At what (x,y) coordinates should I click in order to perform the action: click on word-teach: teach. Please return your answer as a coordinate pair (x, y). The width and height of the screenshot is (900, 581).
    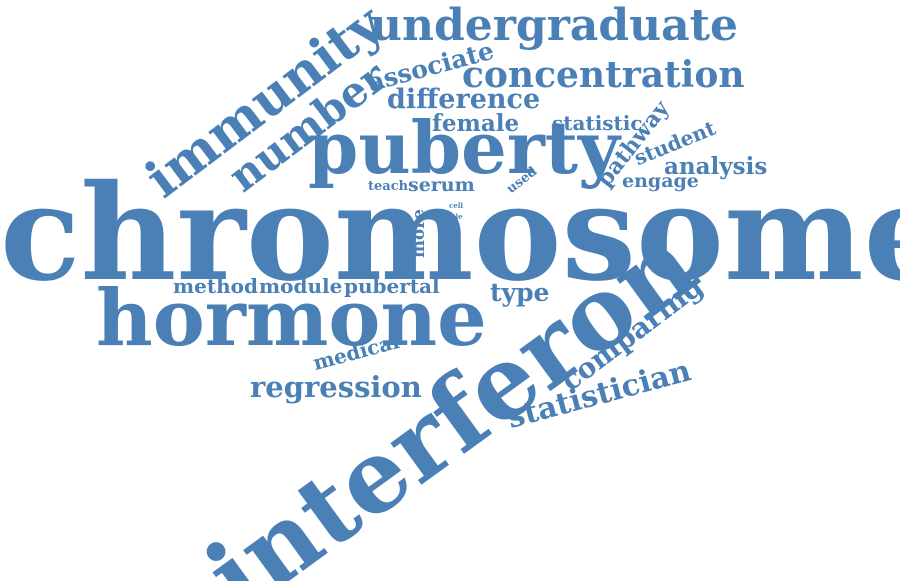
    Looking at the image, I should click on (388, 186).